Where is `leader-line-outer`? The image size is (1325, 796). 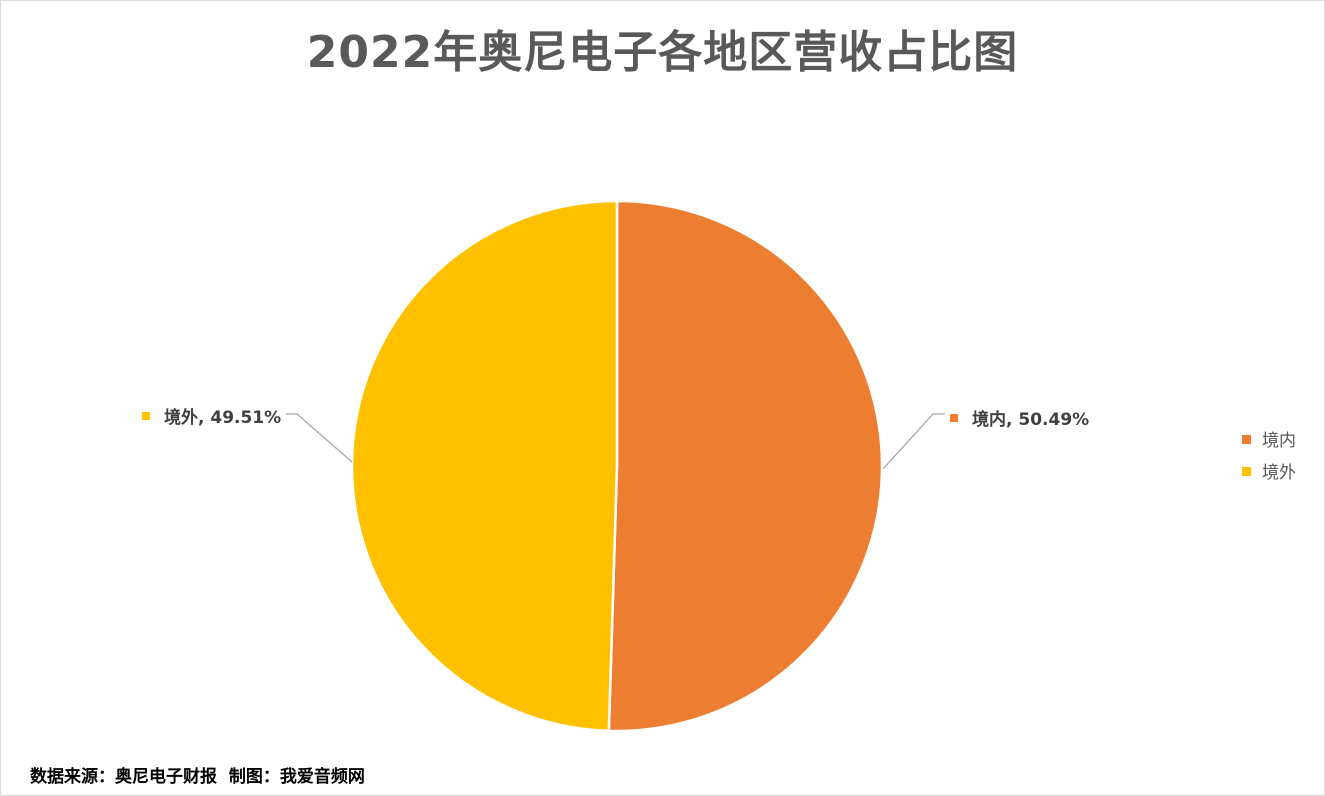
leader-line-outer is located at coordinates (319, 438).